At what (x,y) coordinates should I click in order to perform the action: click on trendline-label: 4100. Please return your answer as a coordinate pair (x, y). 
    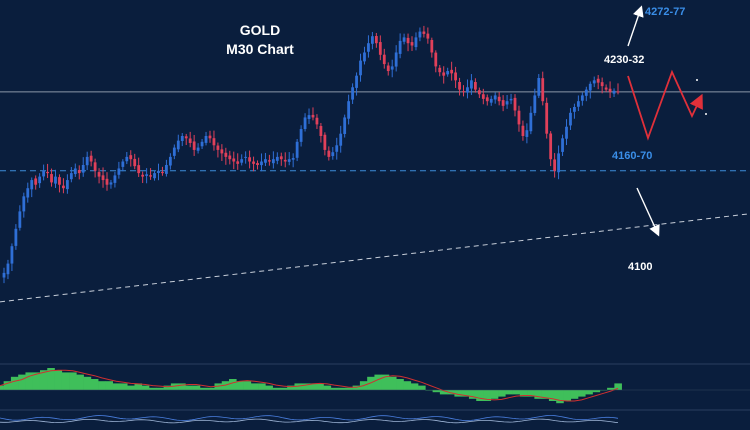
    Looking at the image, I should click on (640, 267).